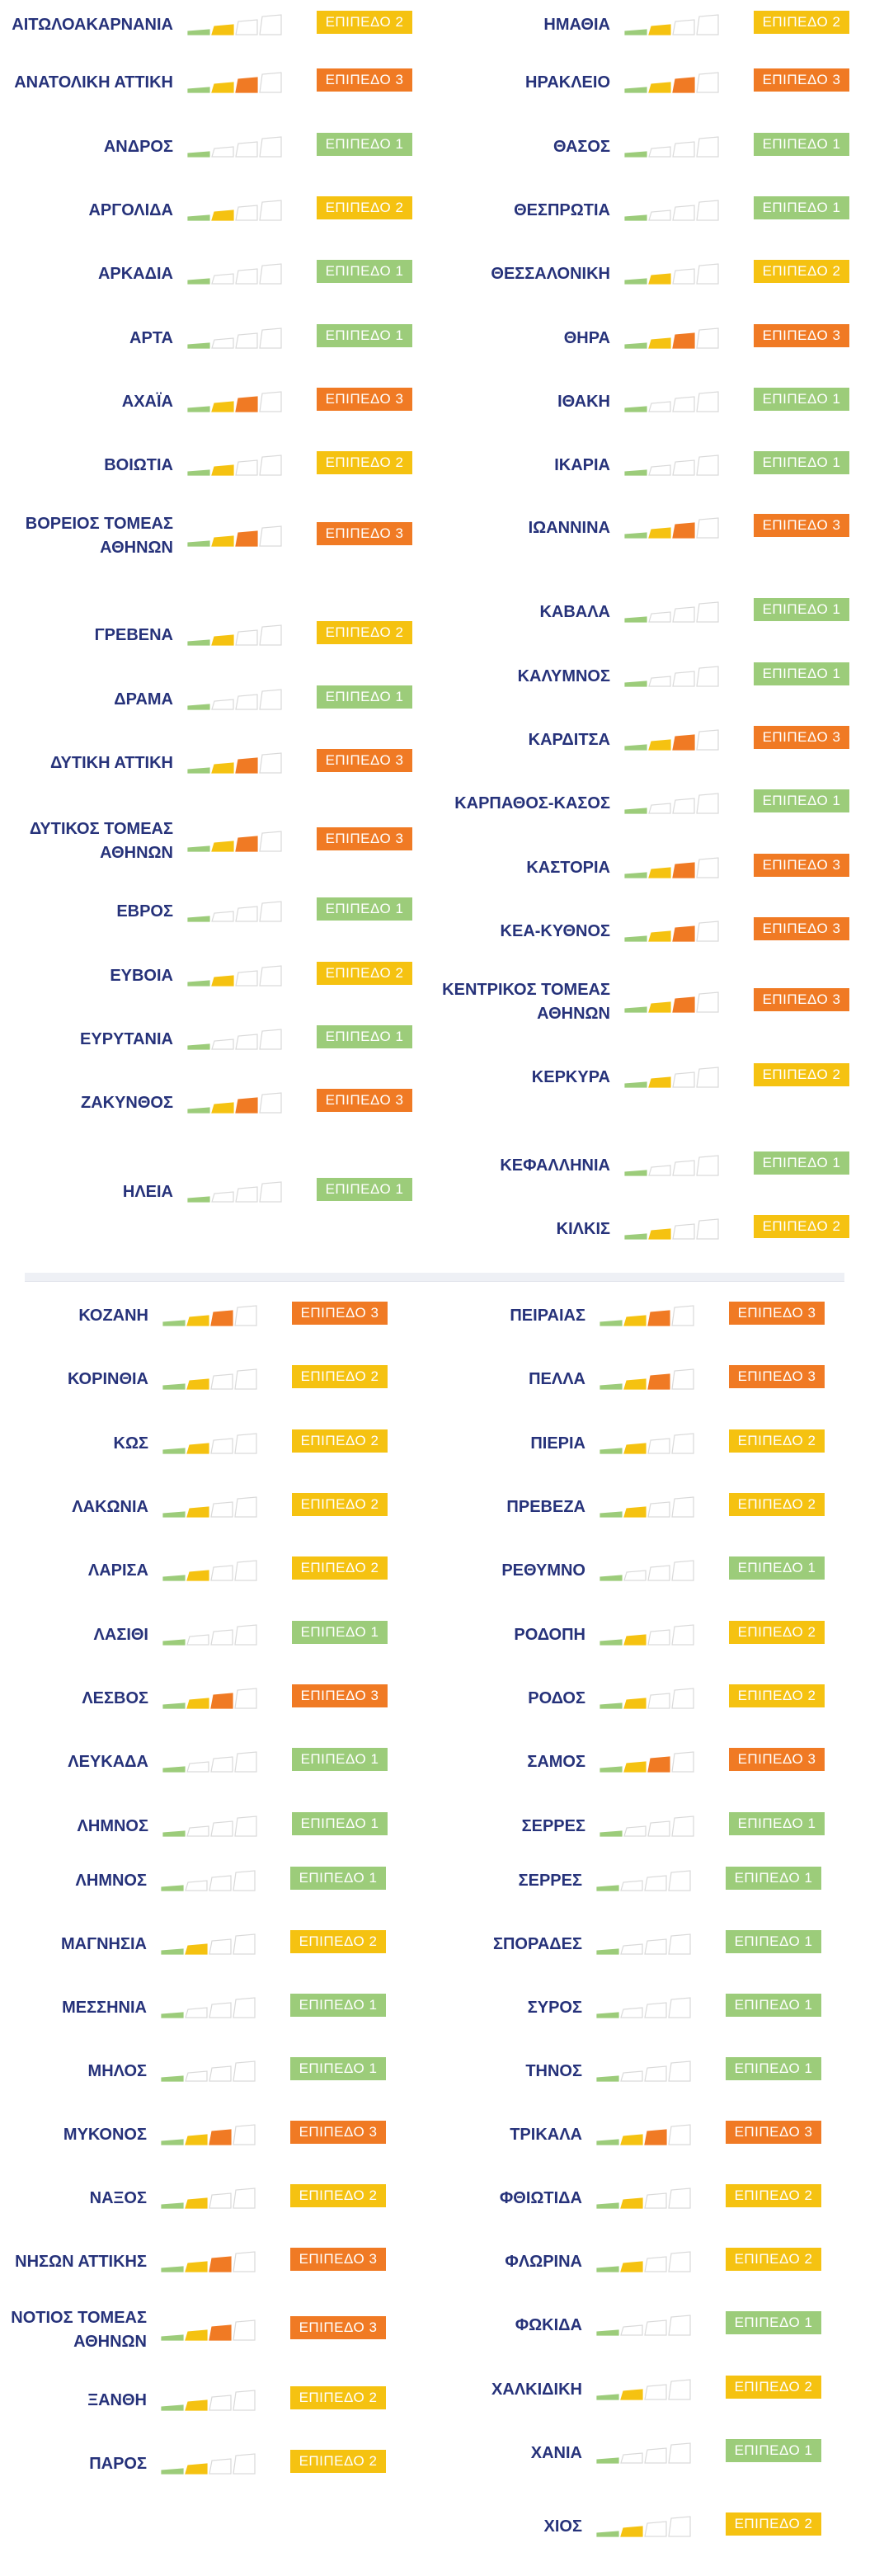  Describe the element at coordinates (111, 1881) in the screenshot. I see `region-name: ΛΗΜΝΟΣ` at that location.